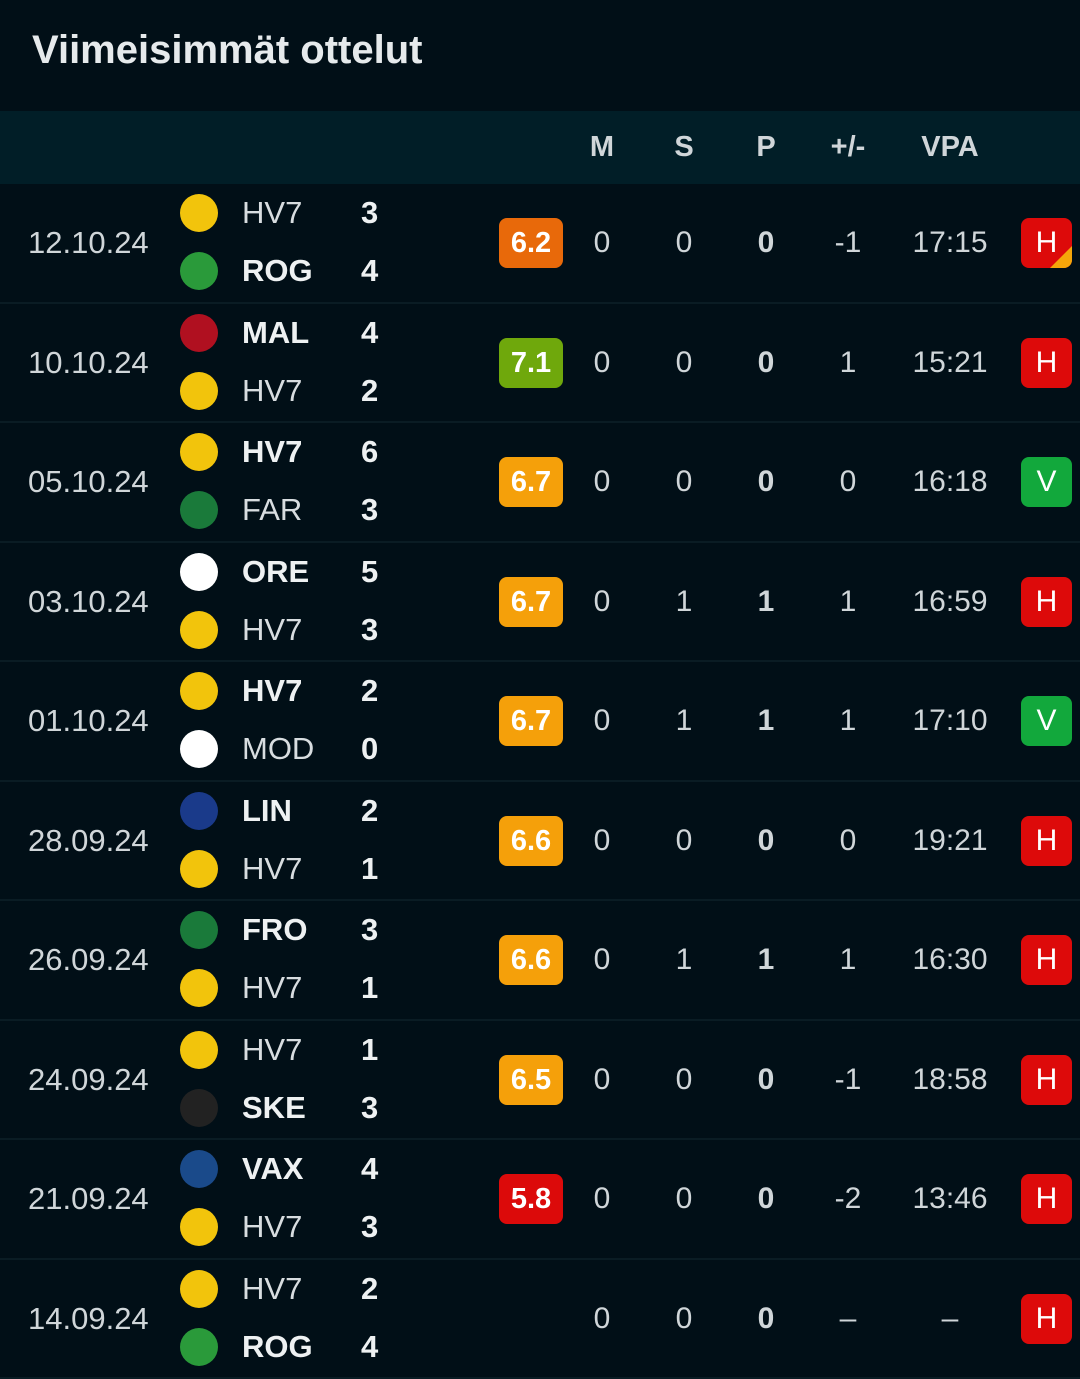 The width and height of the screenshot is (1080, 1379). What do you see at coordinates (88, 481) in the screenshot?
I see `match-date: 05.10.24` at bounding box center [88, 481].